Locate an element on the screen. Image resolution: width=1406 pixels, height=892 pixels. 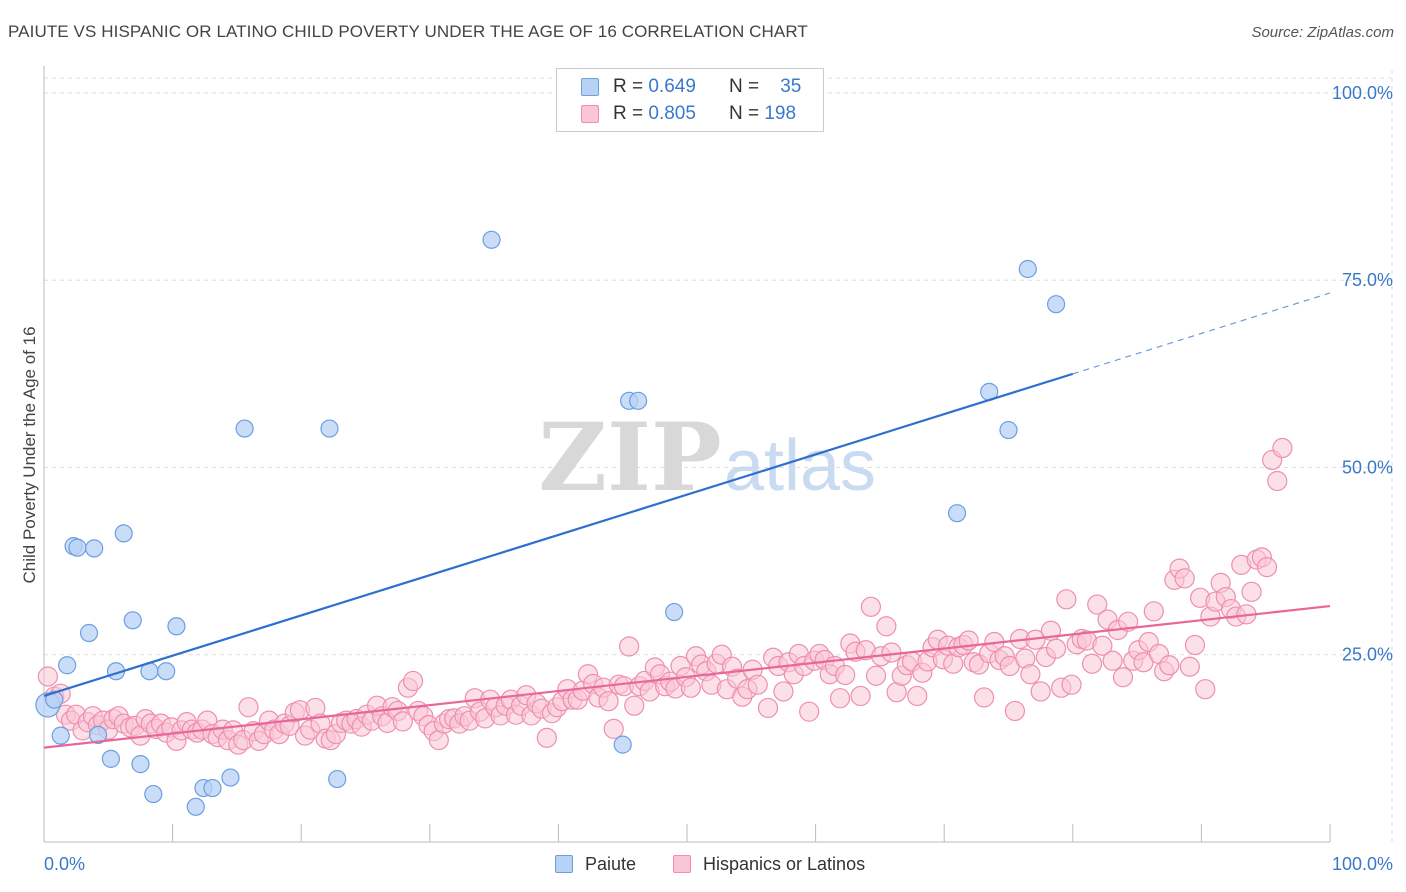
y-tick-label: 75.0% is located at coordinates (1367, 280).